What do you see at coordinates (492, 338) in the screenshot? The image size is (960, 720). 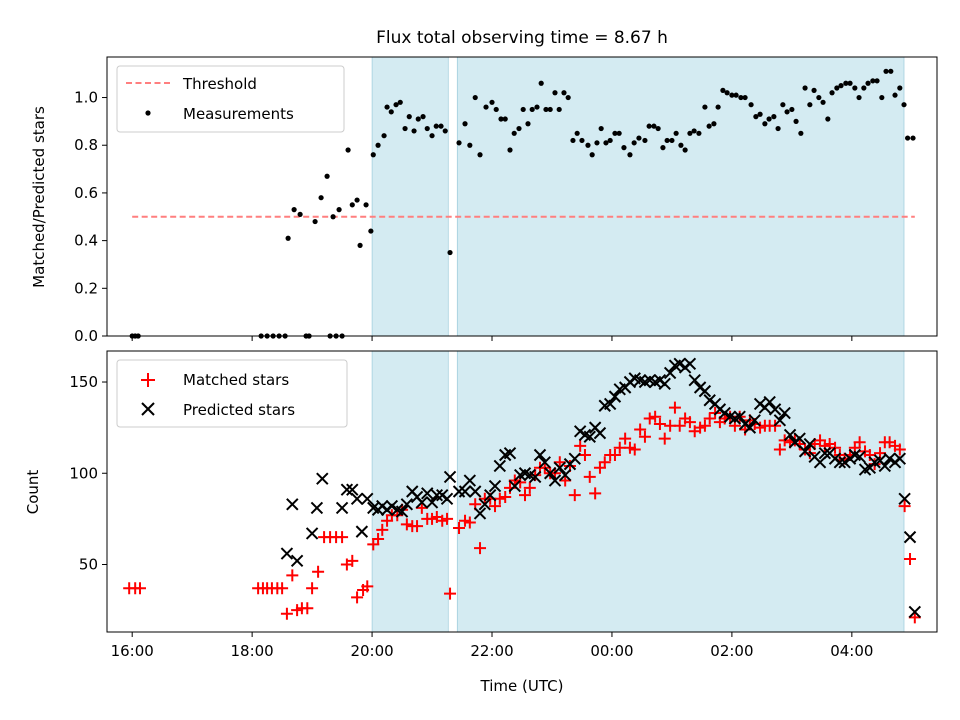 I see `top-x-ticks` at bounding box center [492, 338].